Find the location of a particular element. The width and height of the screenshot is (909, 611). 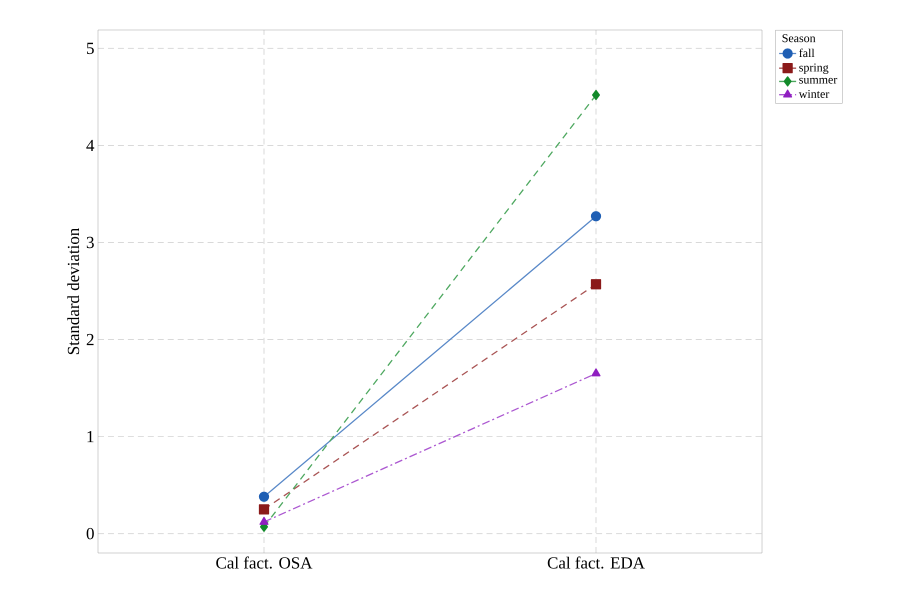

y-tick-label: 5 is located at coordinates (90, 48).